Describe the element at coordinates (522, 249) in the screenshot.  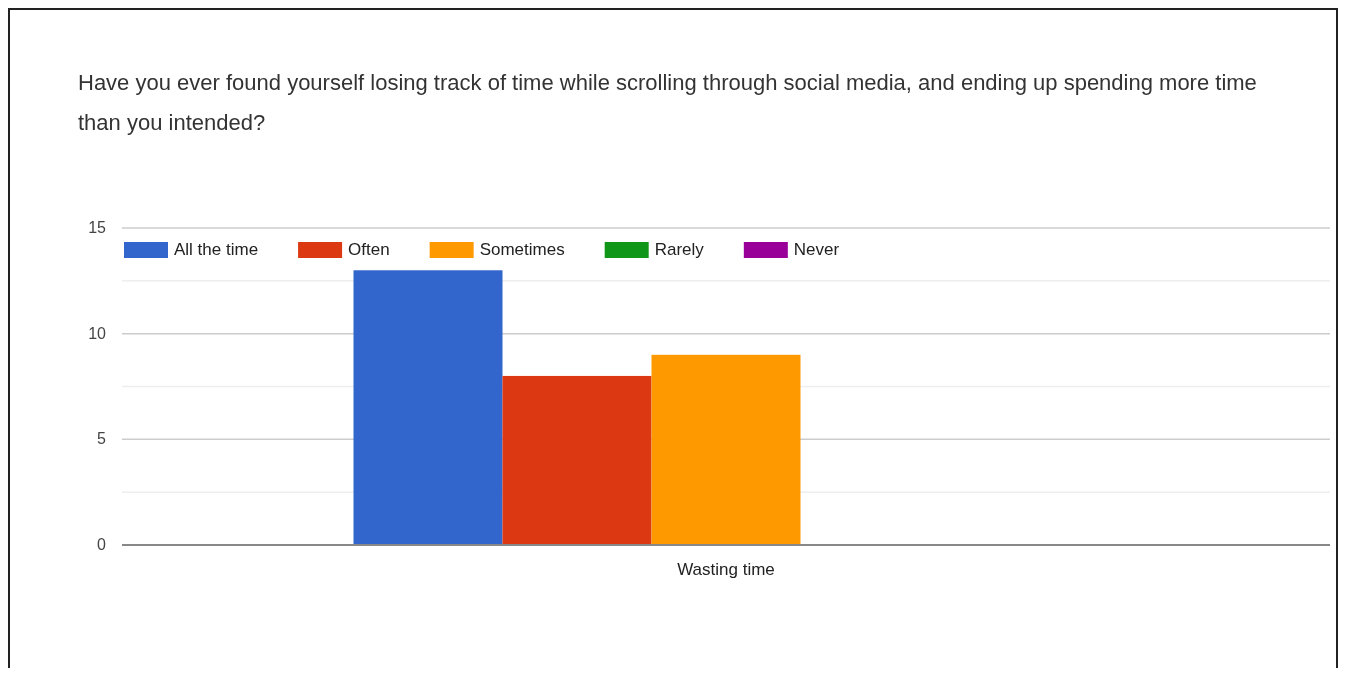
I see `legend-label: Sometimes` at that location.